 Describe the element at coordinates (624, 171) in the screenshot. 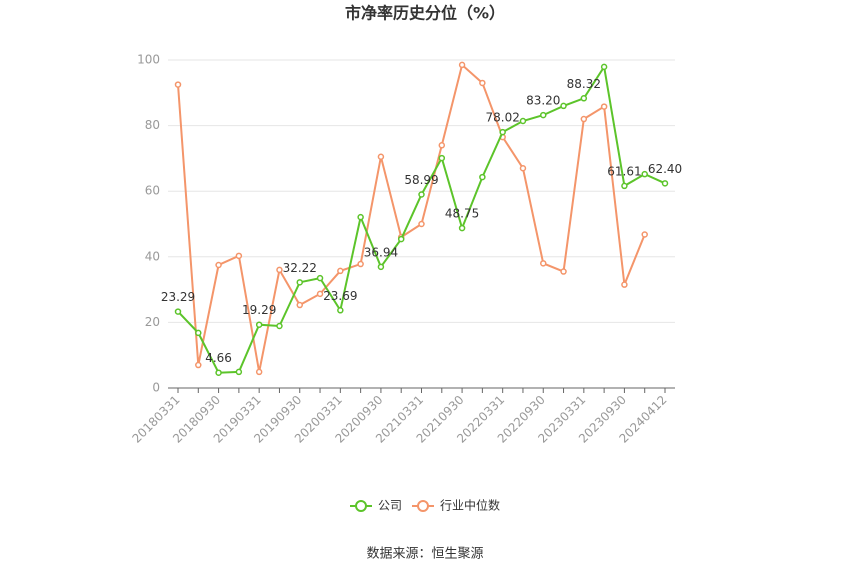

I see `data-label: 61.61` at that location.